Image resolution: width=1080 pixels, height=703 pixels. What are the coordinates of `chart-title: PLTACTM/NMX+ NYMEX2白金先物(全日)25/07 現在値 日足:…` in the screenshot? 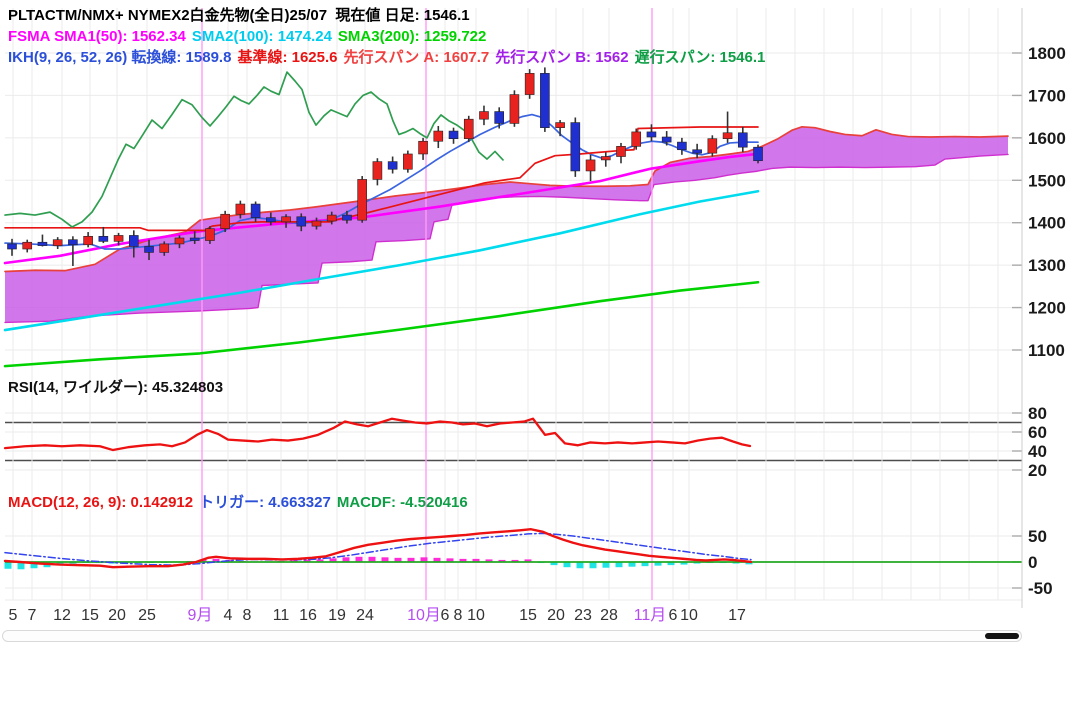 It's located at (239, 15).